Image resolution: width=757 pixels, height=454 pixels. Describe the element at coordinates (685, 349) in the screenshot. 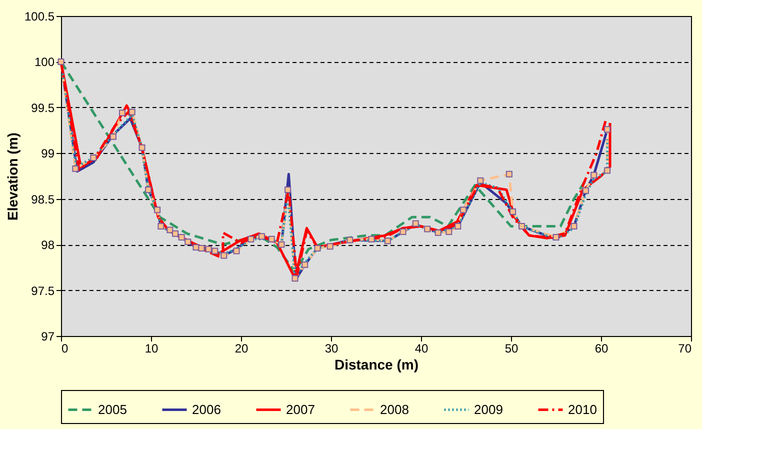

I see `x-tick-label: 70` at that location.